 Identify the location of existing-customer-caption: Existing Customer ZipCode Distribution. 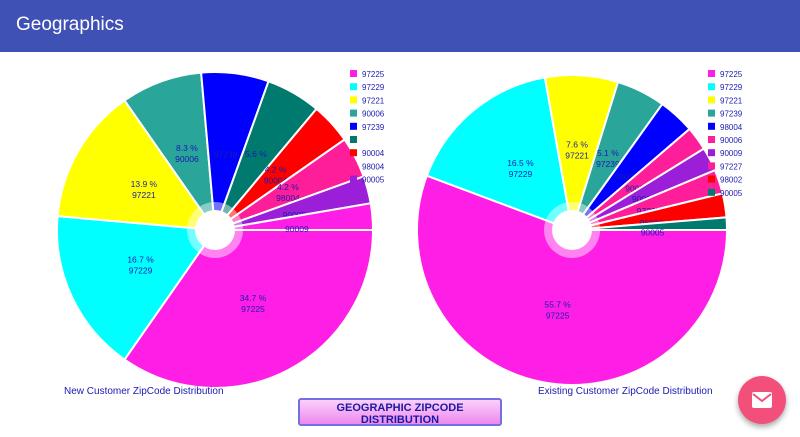
(625, 391).